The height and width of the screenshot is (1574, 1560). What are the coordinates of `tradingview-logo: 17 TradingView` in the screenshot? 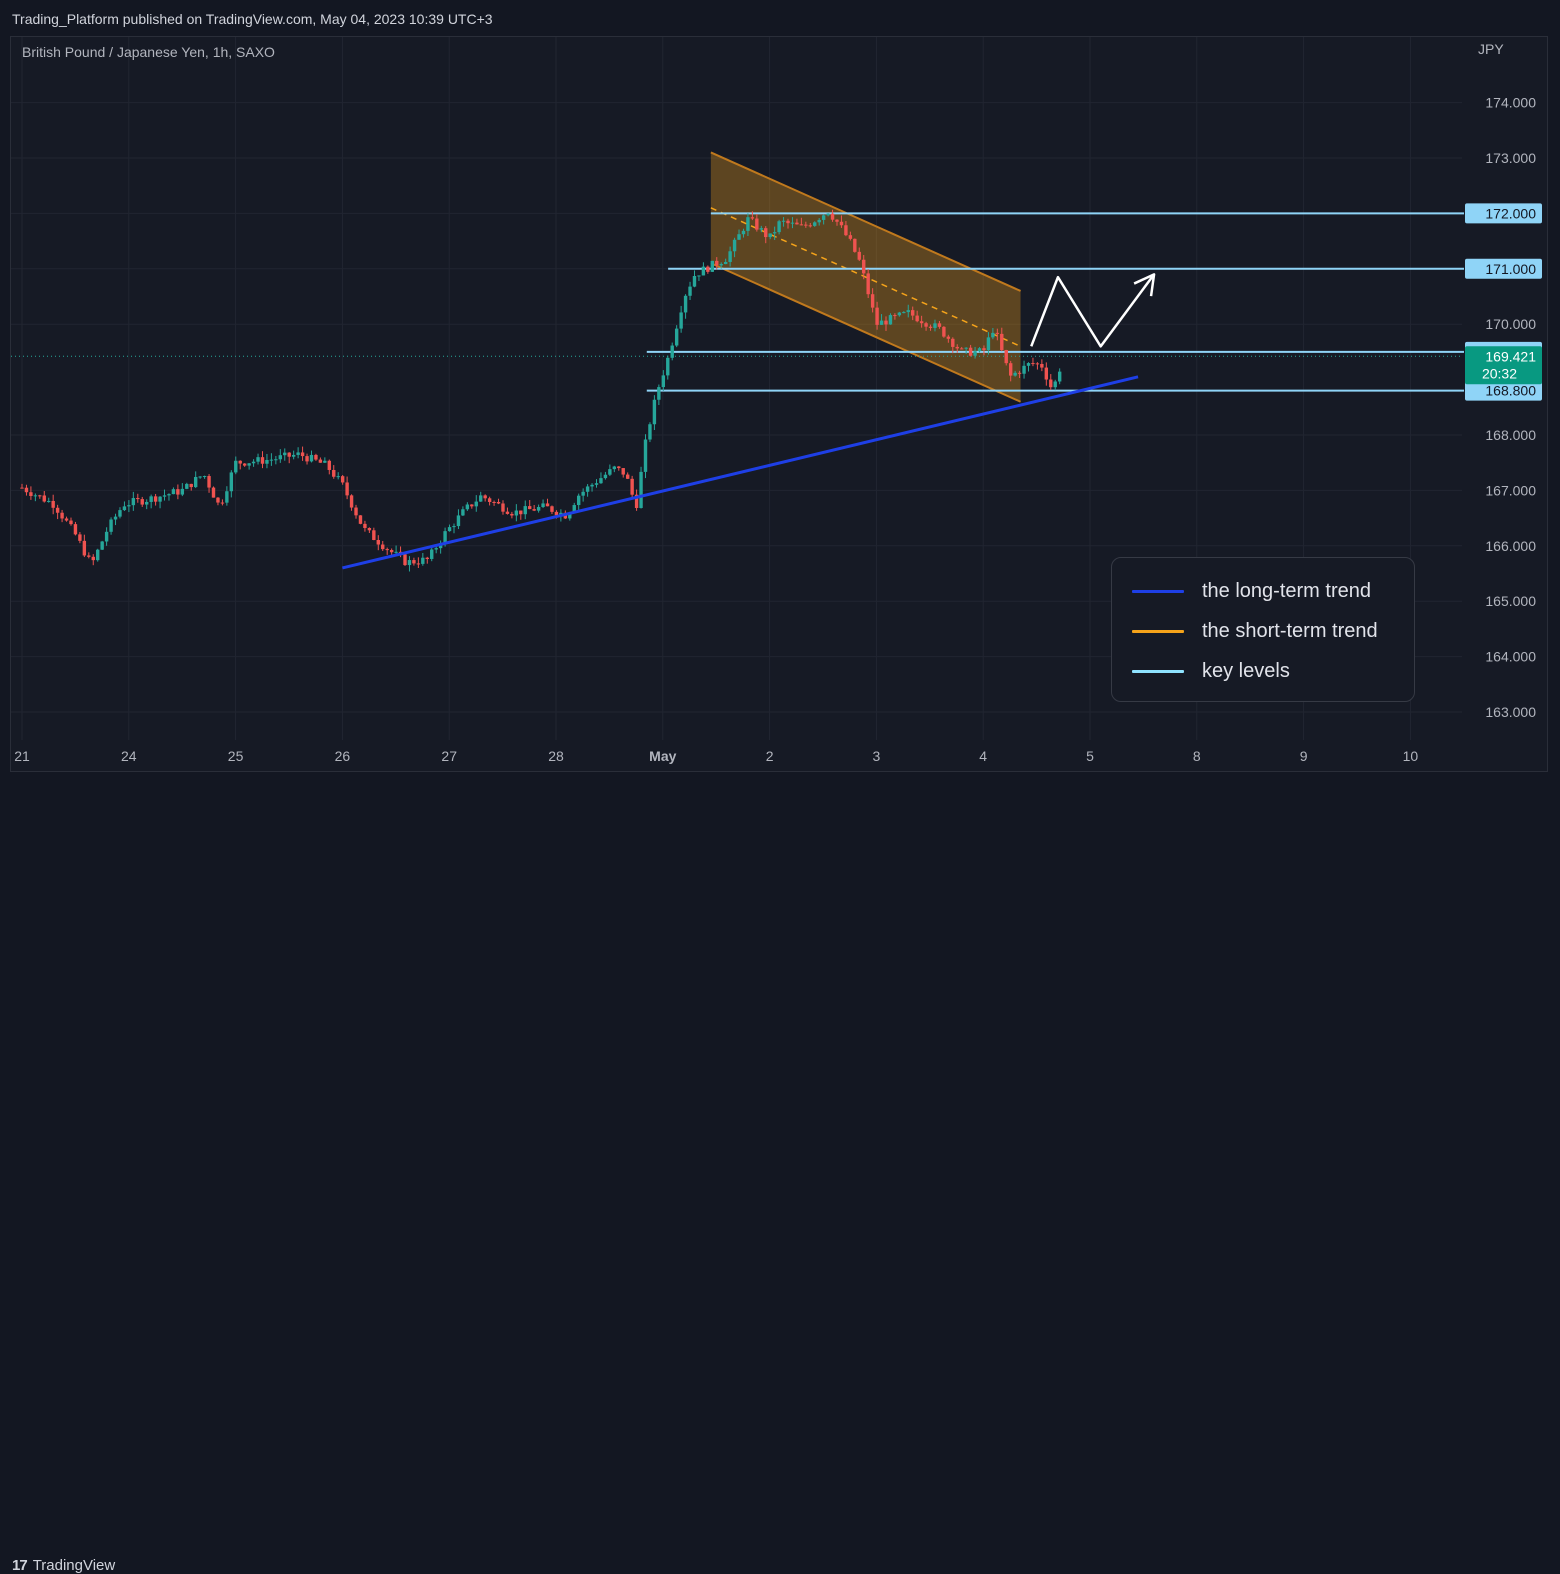 It's located at (63, 1565).